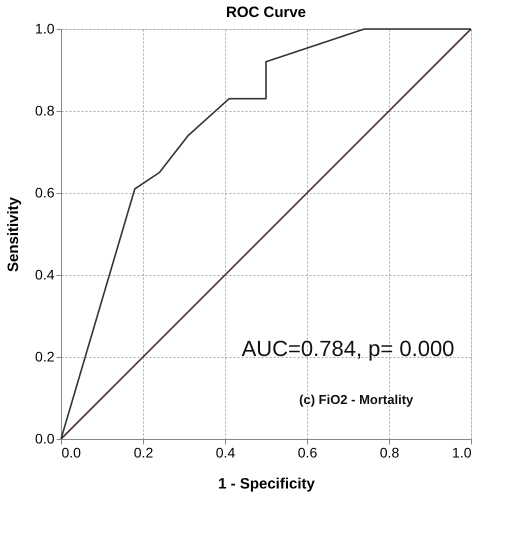  What do you see at coordinates (267, 484) in the screenshot?
I see `x-axis-title: 1 - Specificity` at bounding box center [267, 484].